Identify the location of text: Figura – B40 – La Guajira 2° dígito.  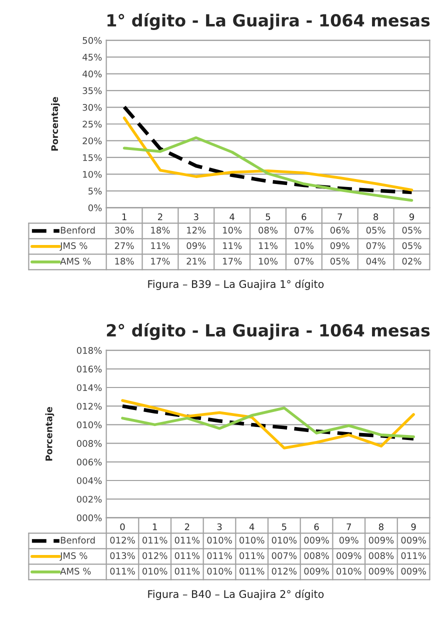
(236, 595).